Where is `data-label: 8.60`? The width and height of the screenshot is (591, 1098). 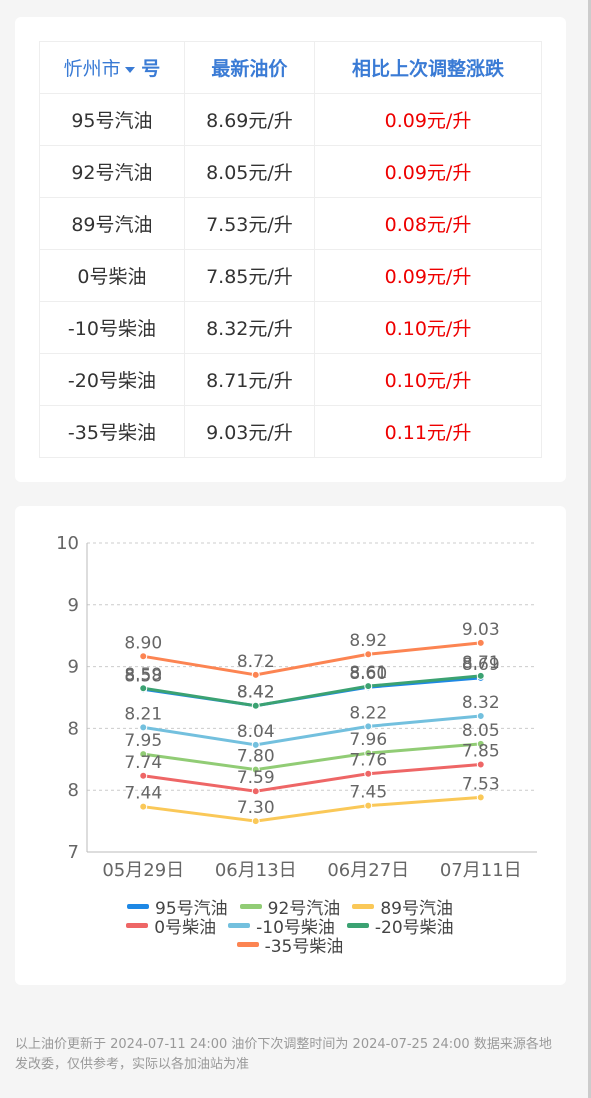 data-label: 8.60 is located at coordinates (368, 674).